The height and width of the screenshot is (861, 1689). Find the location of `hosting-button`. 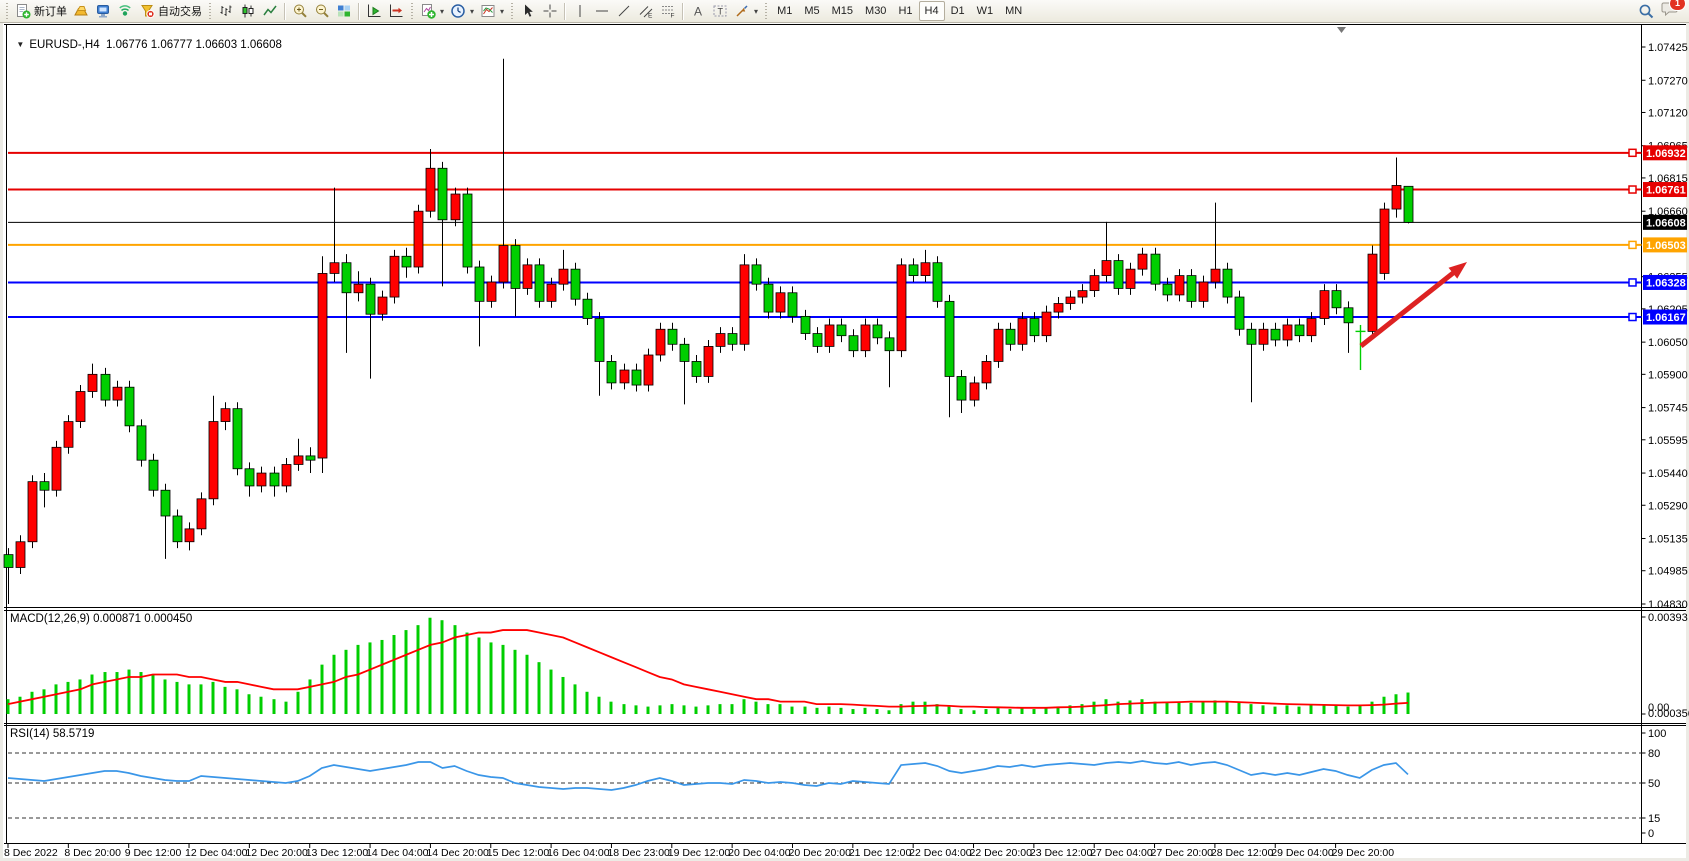

hosting-button is located at coordinates (103, 11).